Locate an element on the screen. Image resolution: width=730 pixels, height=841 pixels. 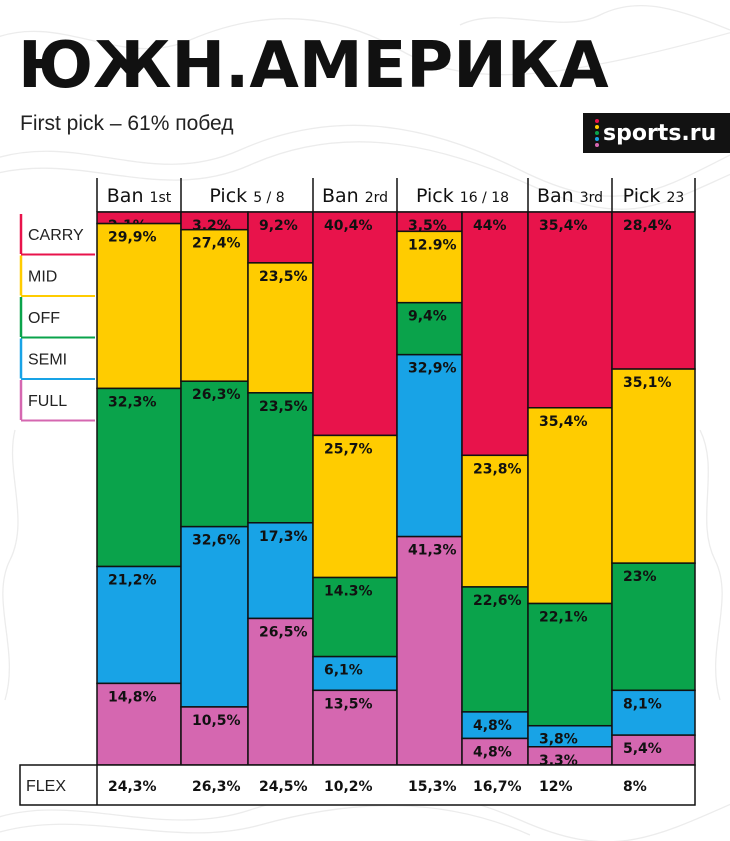
bar-3-segment-semi is located at coordinates (355, 673).